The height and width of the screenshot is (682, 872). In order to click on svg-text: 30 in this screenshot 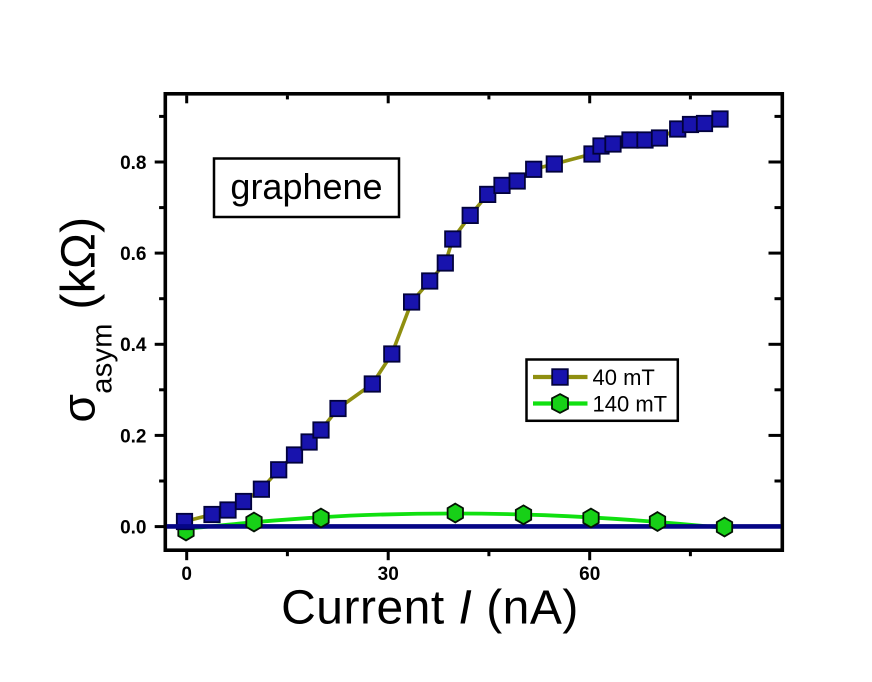, I will do `click(388, 574)`.